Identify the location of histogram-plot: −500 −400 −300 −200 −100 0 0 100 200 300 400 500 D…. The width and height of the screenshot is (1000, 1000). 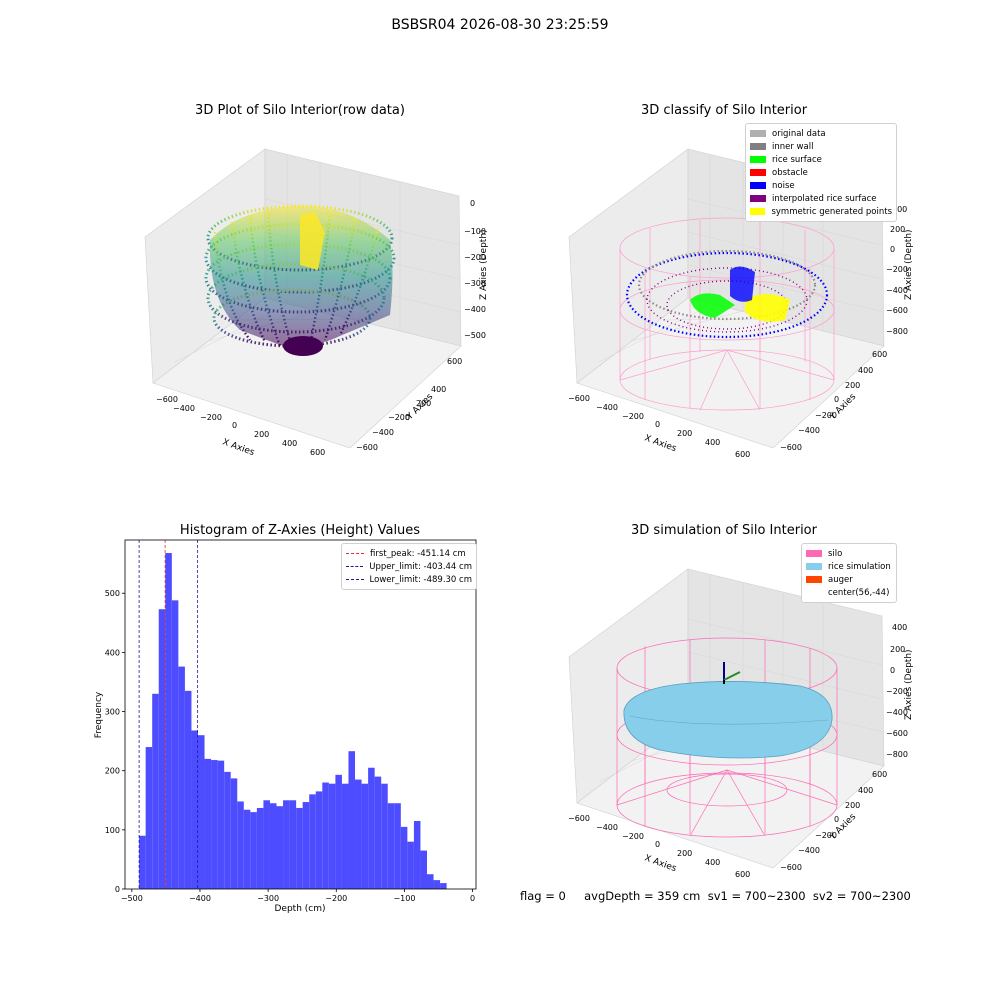
(285, 726).